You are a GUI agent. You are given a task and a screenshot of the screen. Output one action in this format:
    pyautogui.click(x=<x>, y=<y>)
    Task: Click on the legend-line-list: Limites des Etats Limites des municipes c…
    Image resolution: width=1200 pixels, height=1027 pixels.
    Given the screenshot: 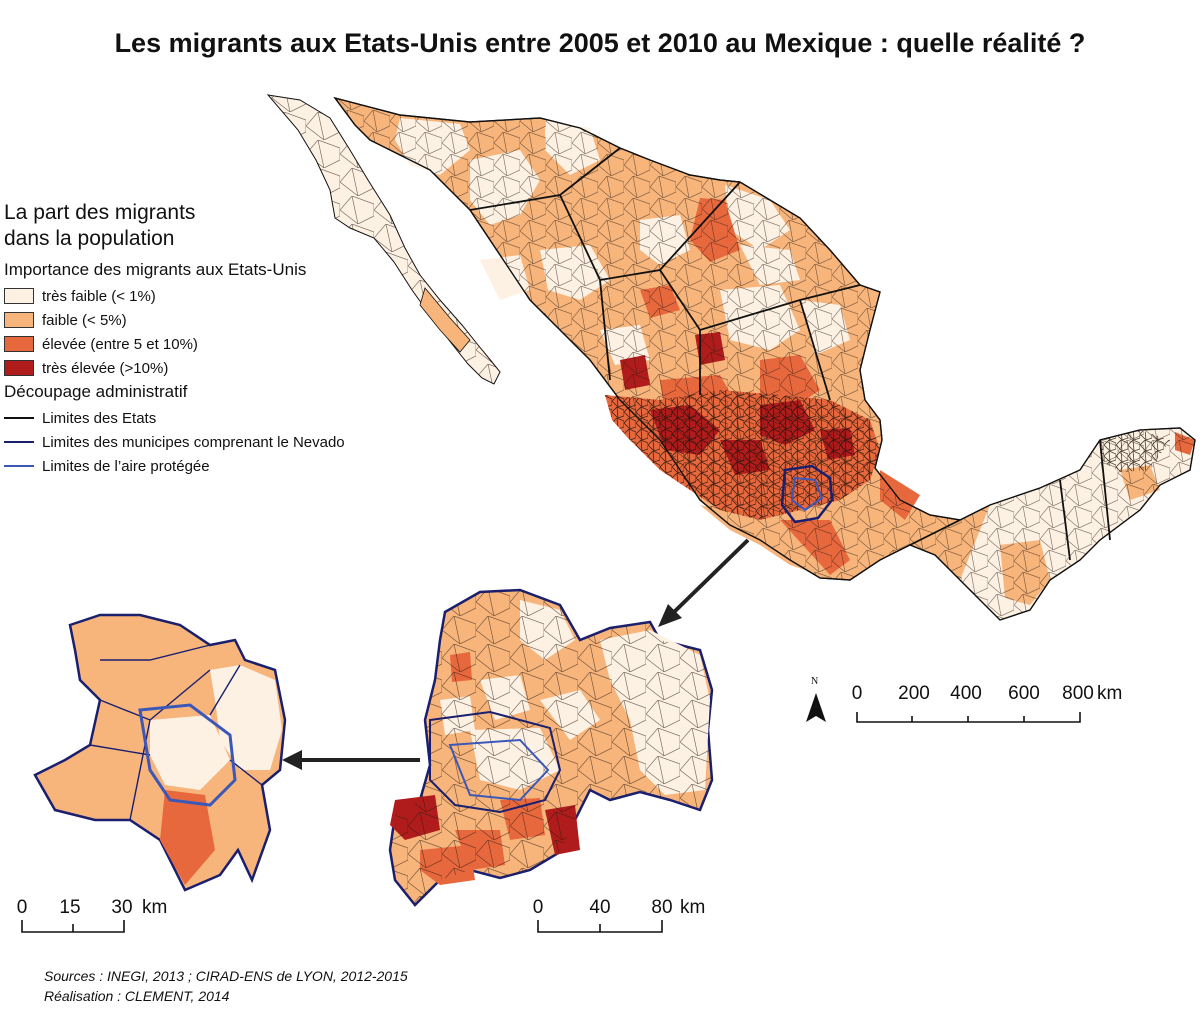 What is the action you would take?
    pyautogui.click(x=214, y=442)
    